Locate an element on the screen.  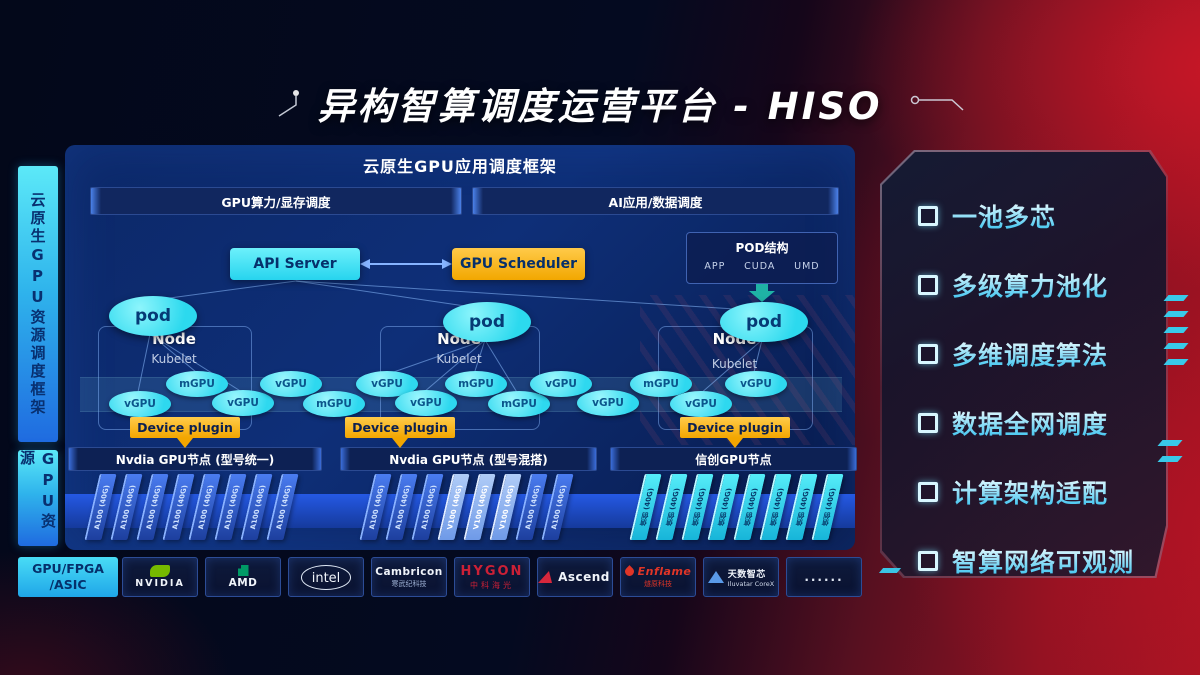
feature-panel-inner: 一池多芯多级算力池化 多维调度算法 数据全网调度 计算架构适配 智算网络可观测 is located at coordinates (1024, 364).